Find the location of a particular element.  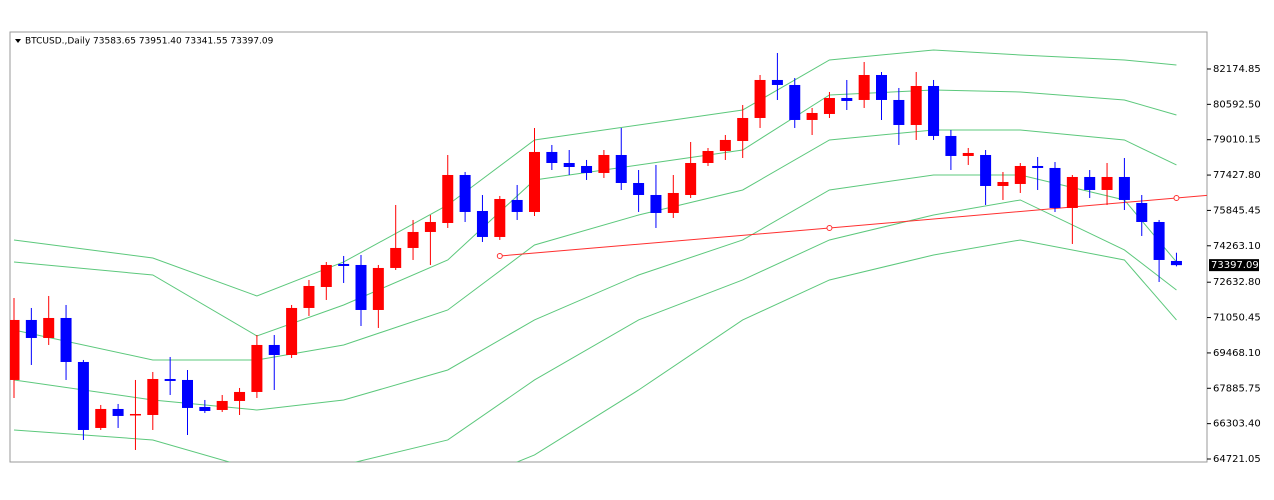

last-price-box is located at coordinates (1234, 265).